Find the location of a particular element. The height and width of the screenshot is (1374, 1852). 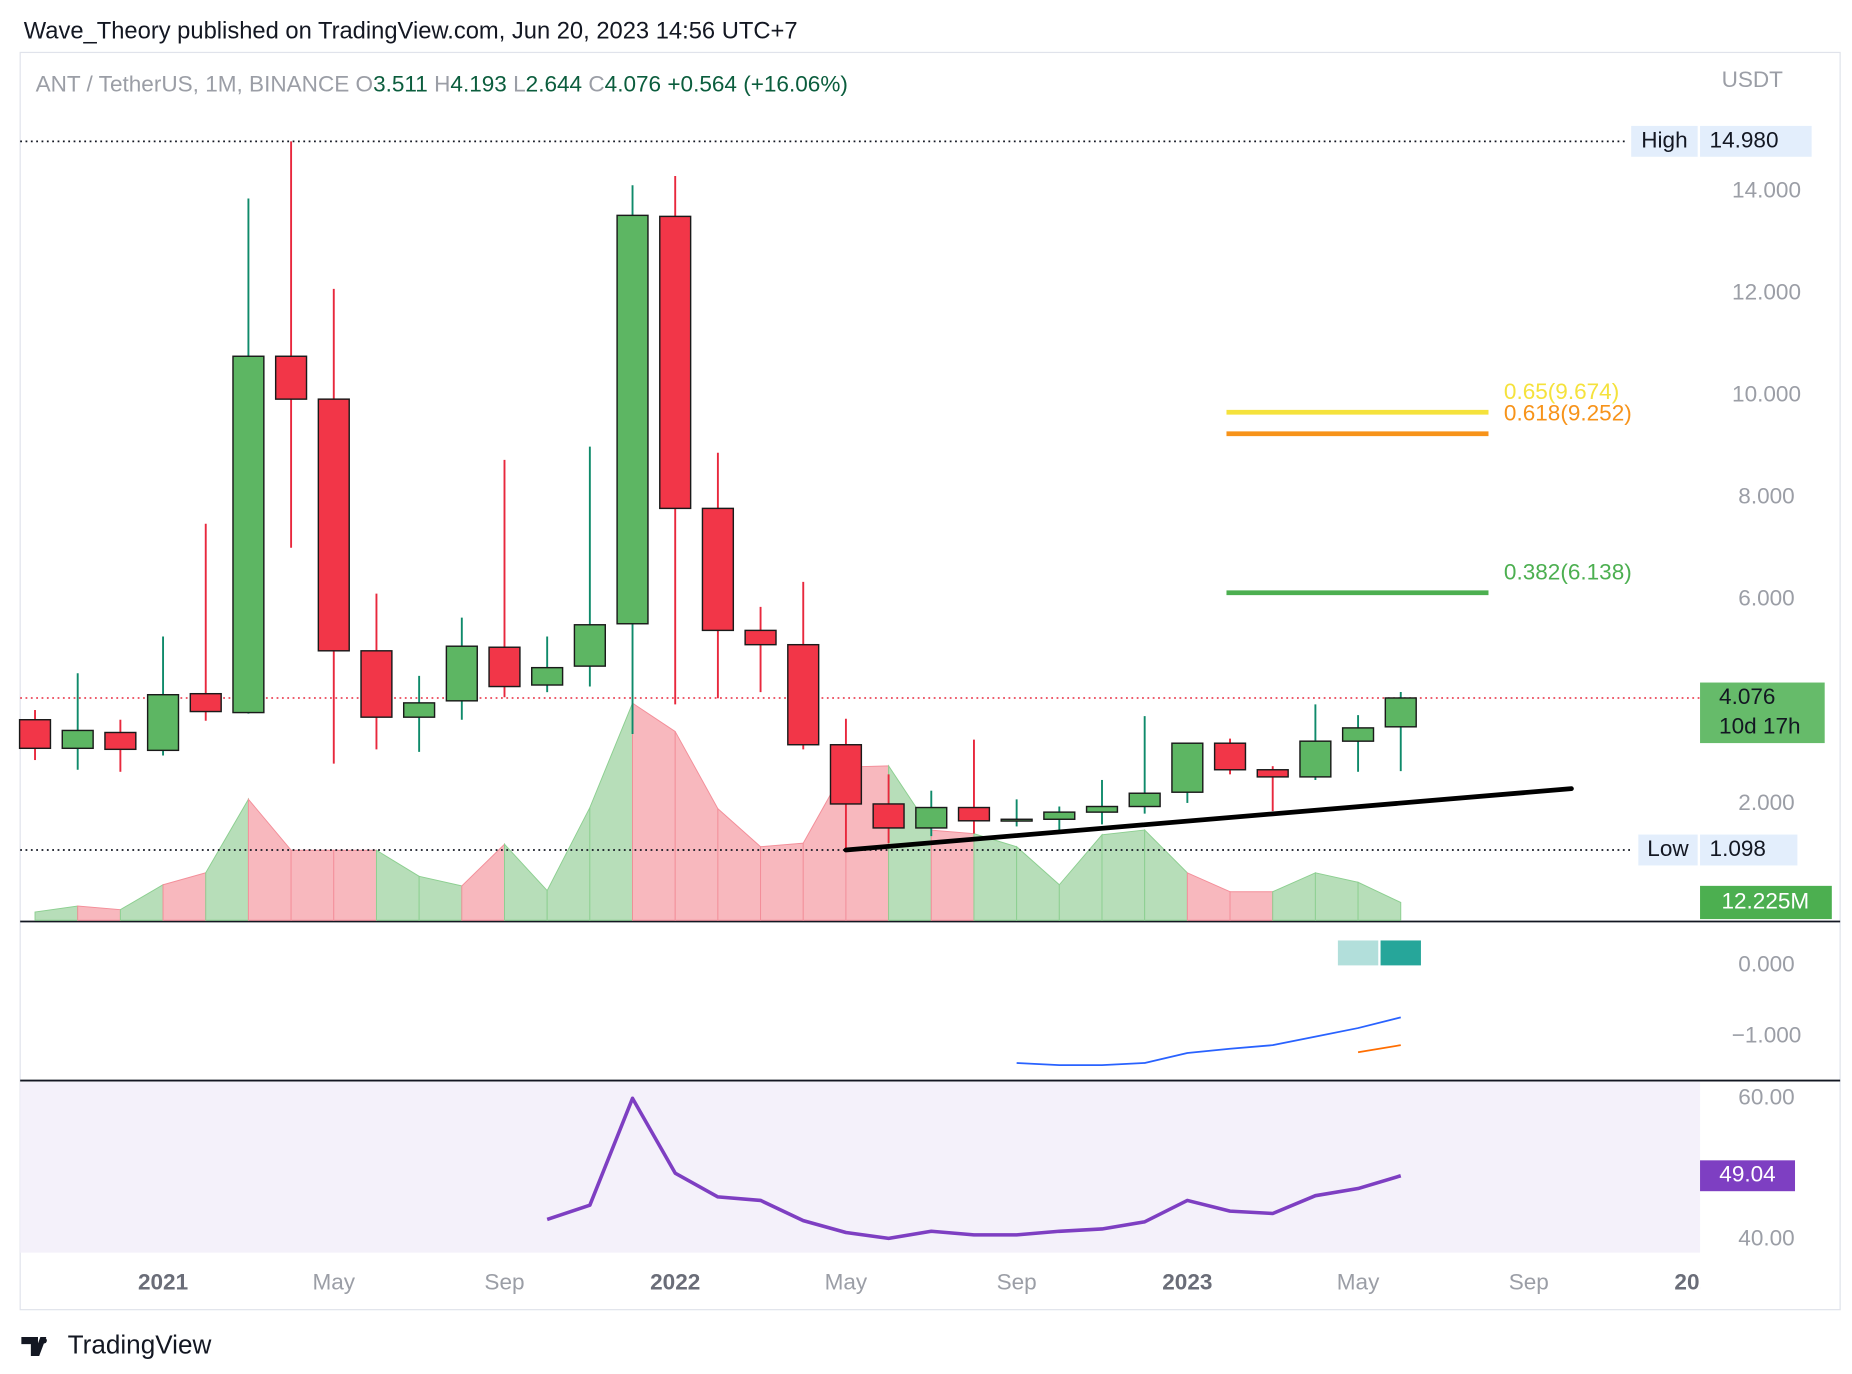

volume-label: 12.225M is located at coordinates (1765, 900).